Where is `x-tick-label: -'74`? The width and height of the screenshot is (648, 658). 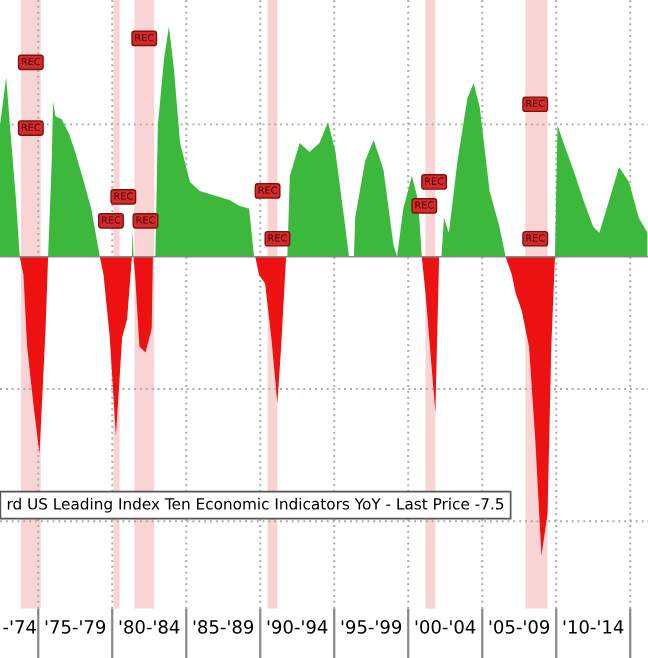 x-tick-label: -'74 is located at coordinates (19, 627).